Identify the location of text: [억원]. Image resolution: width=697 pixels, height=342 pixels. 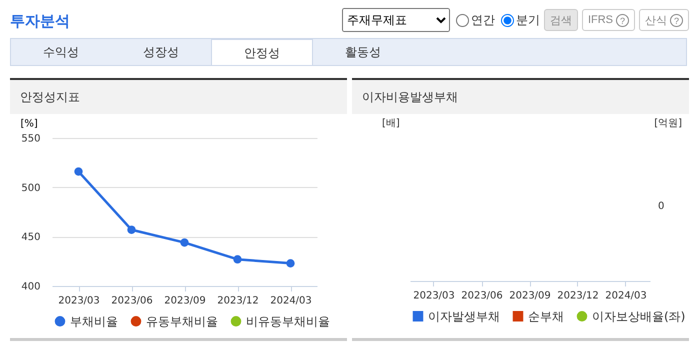
(668, 123).